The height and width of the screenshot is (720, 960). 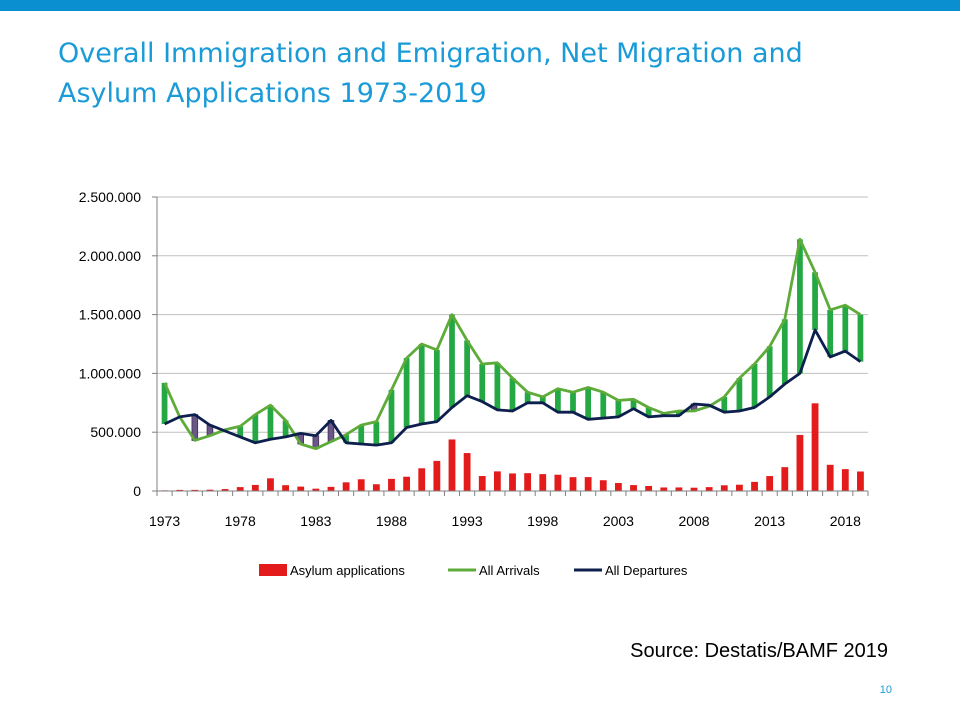 What do you see at coordinates (467, 521) in the screenshot?
I see `x-tick-label: 1993` at bounding box center [467, 521].